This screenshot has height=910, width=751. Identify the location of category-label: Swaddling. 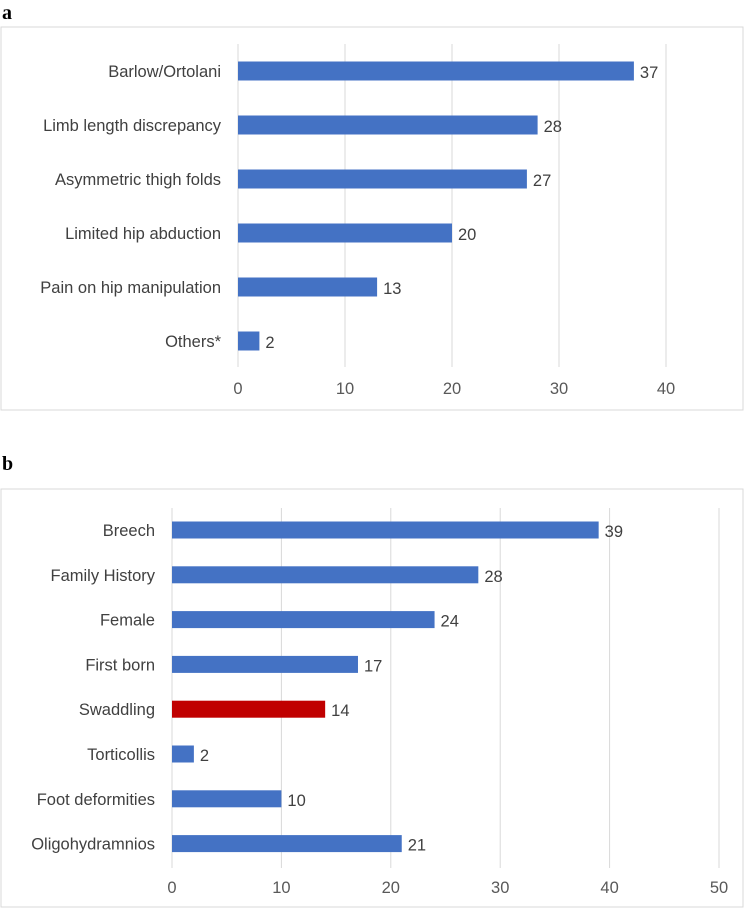
(117, 710).